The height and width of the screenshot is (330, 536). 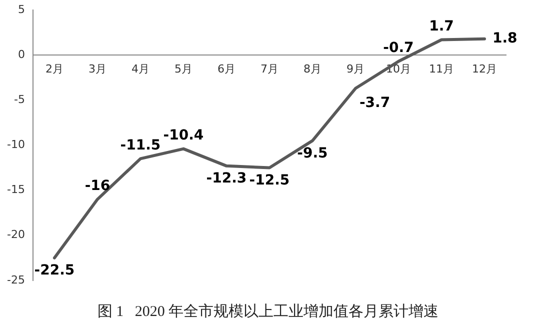 I want to click on y-tick-label: 0, so click(x=21, y=54).